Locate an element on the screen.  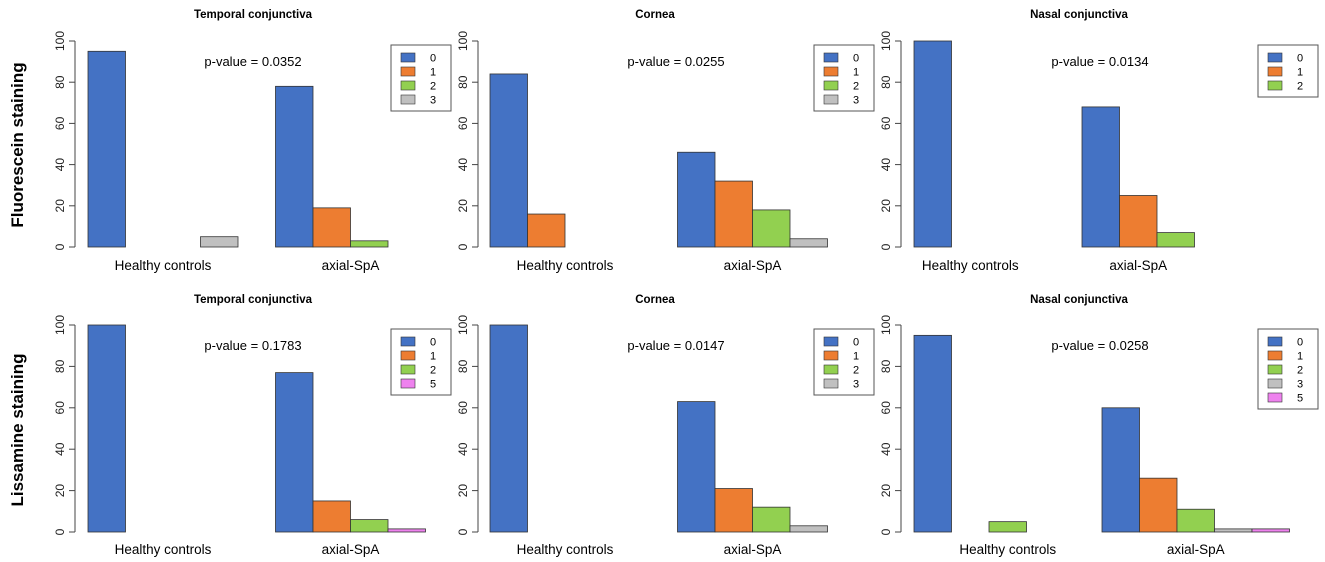
p-value-annotation: p-value = 0.0352 is located at coordinates (252, 61).